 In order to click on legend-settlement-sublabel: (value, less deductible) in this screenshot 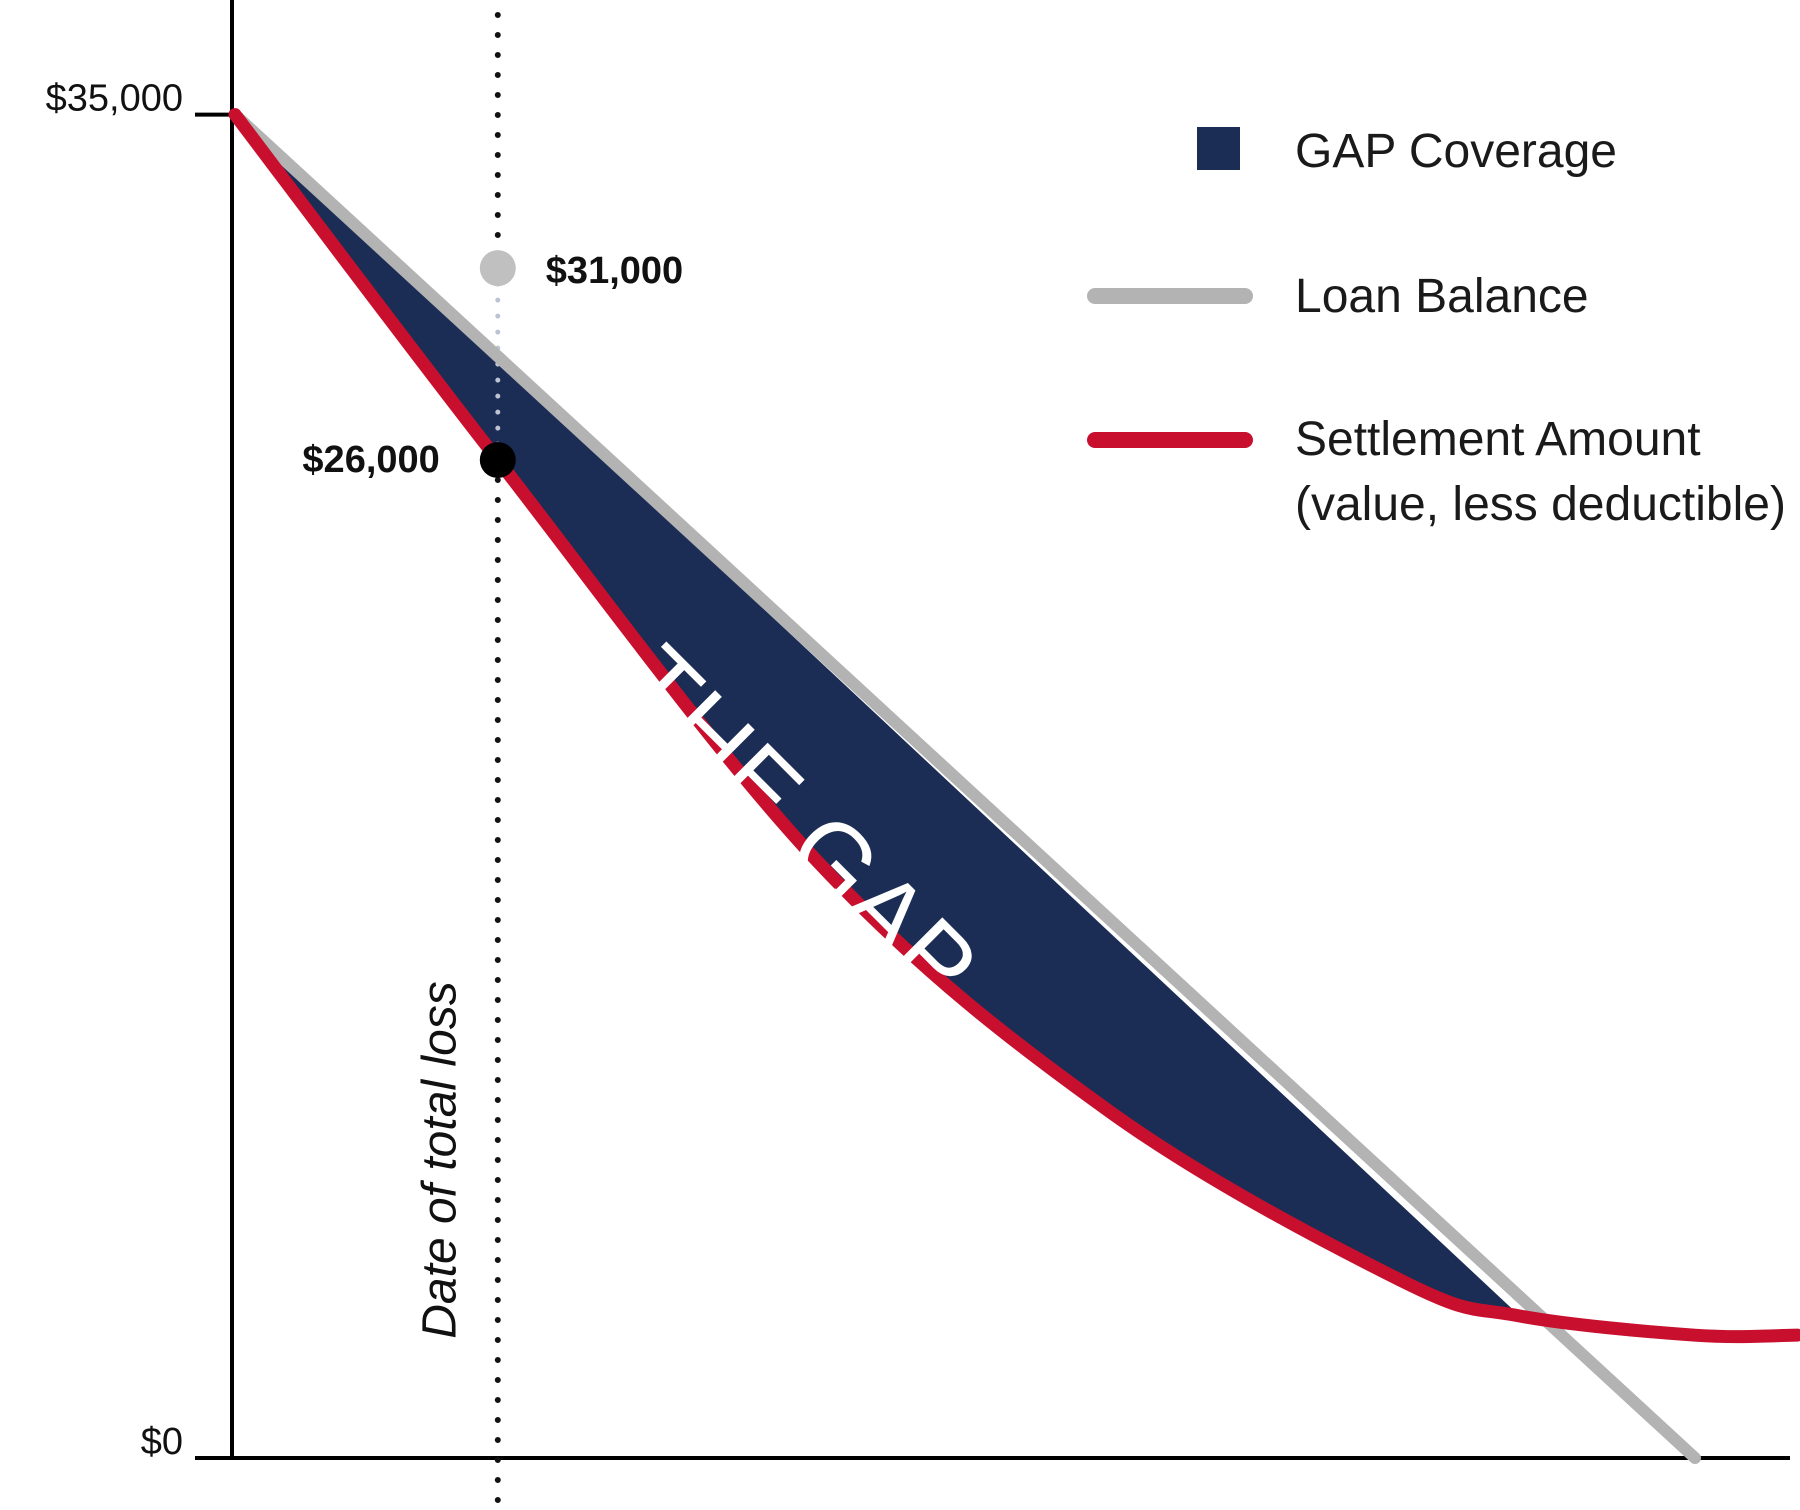, I will do `click(1540, 504)`.